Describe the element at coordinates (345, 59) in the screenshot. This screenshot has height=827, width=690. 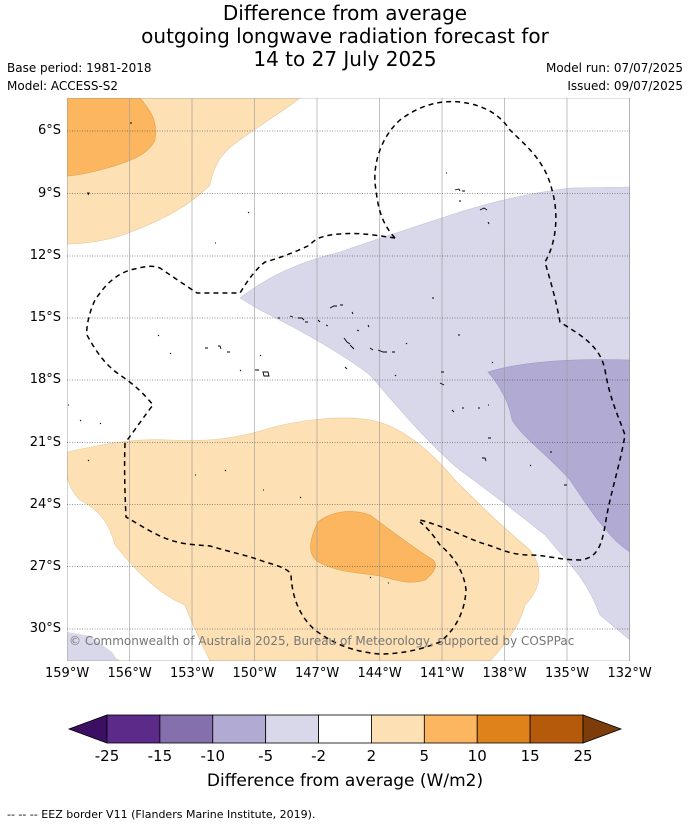
I see `title-line-3: 14 to 27 July 2025` at that location.